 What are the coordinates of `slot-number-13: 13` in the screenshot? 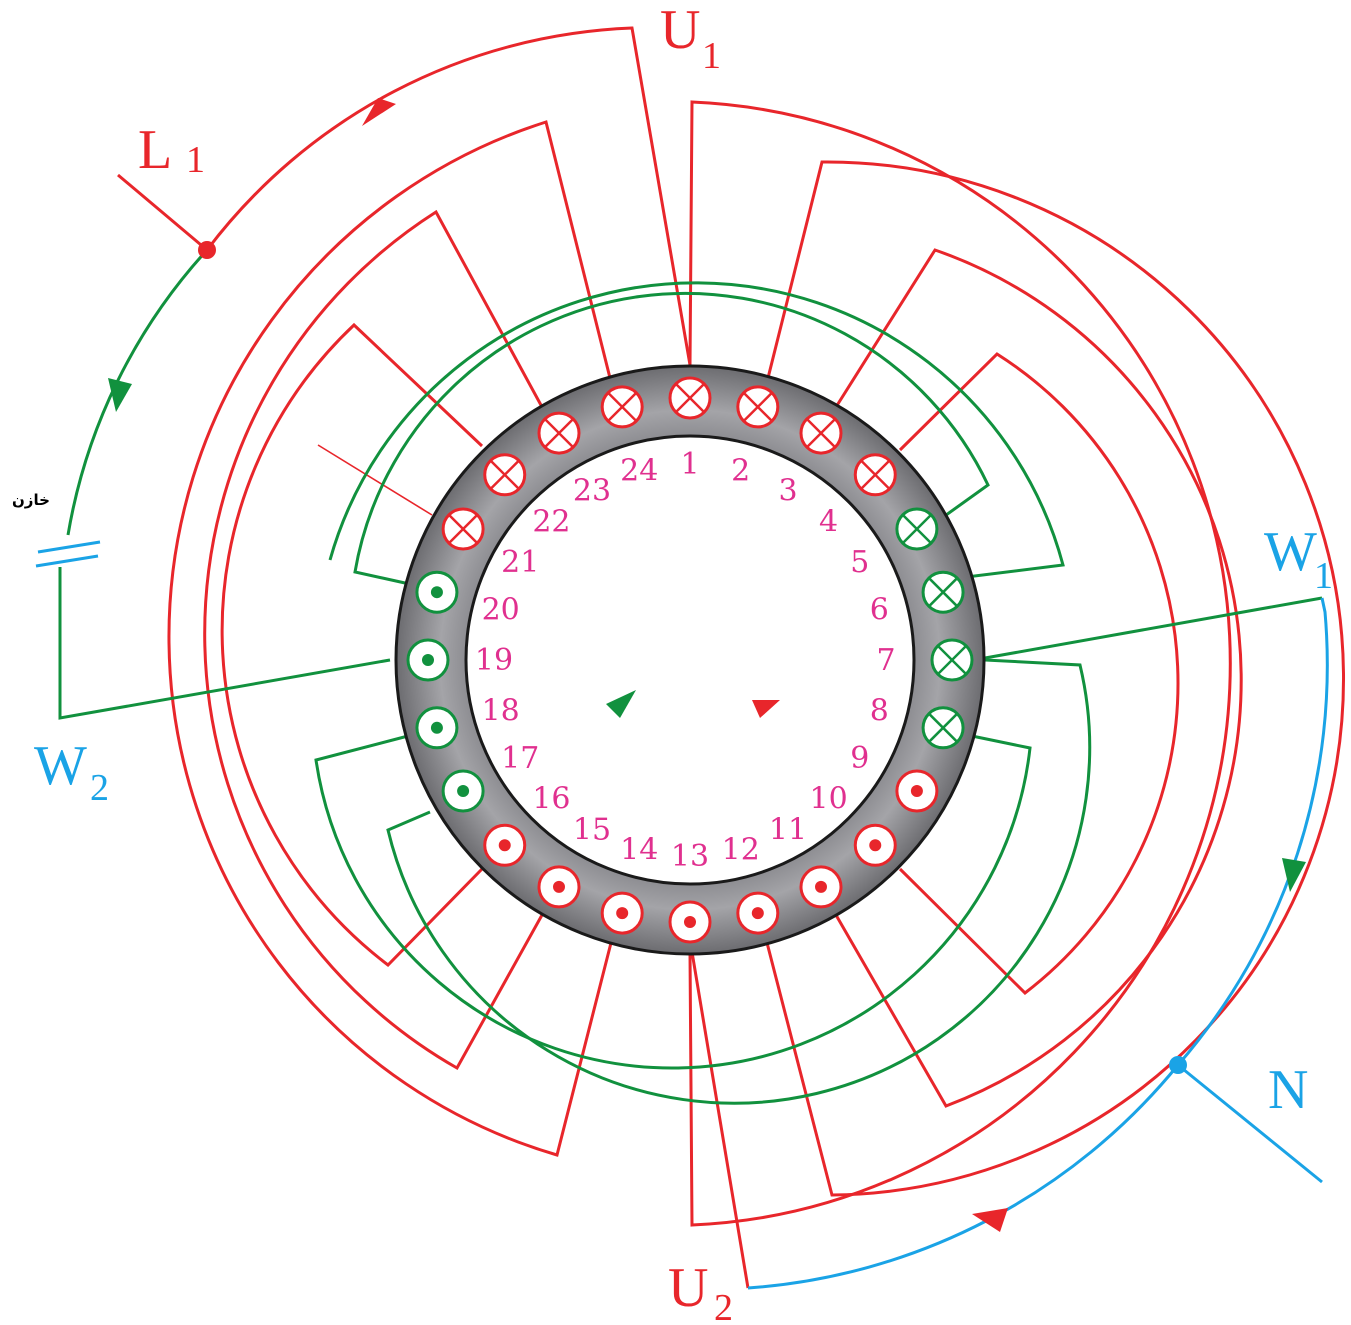 It's located at (690, 856).